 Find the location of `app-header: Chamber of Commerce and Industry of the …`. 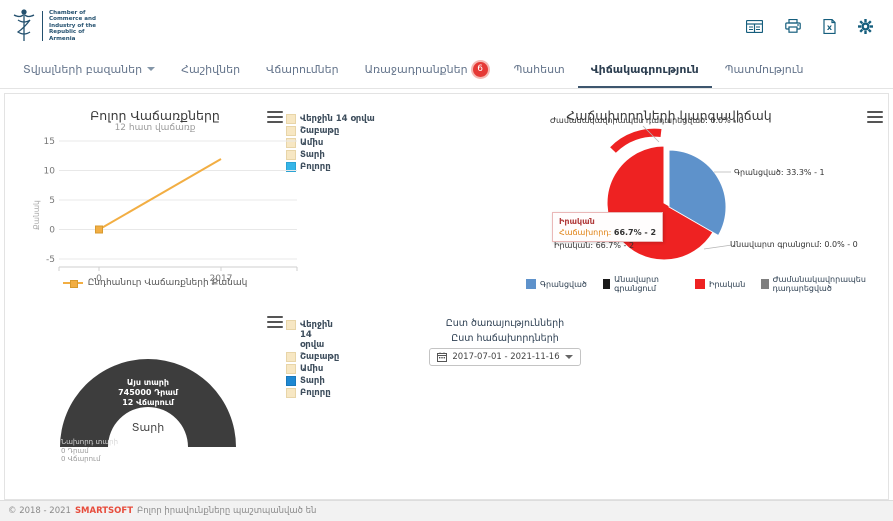

app-header: Chamber of Commerce and Industry of the … is located at coordinates (446, 26).